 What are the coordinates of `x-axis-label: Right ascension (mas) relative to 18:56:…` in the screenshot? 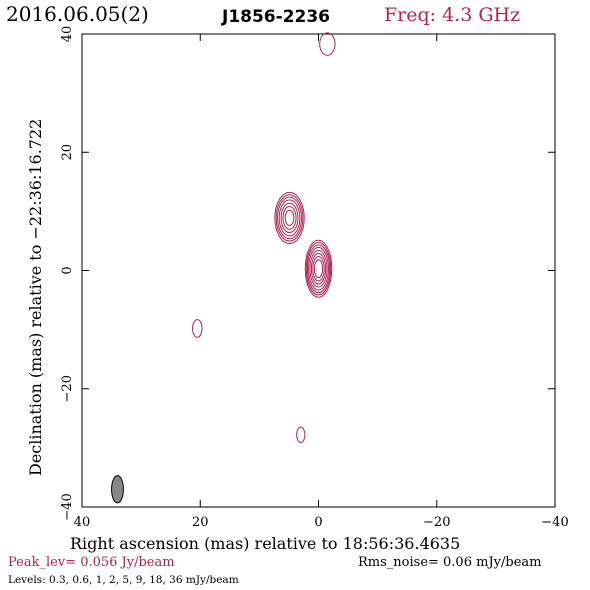 It's located at (265, 543).